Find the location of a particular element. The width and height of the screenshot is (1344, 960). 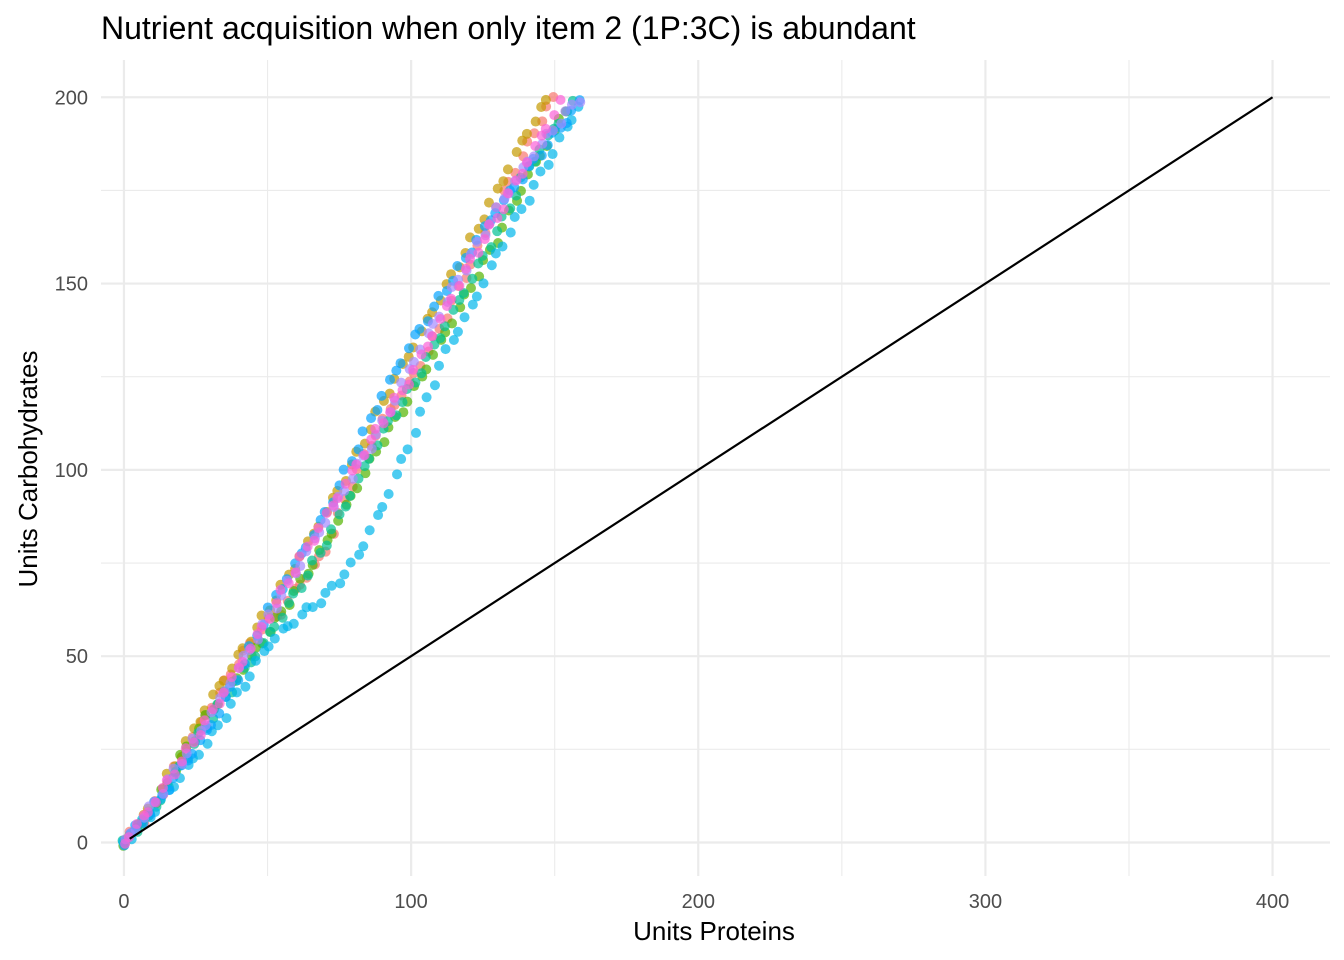

y-tick-label: 50 is located at coordinates (77, 657).